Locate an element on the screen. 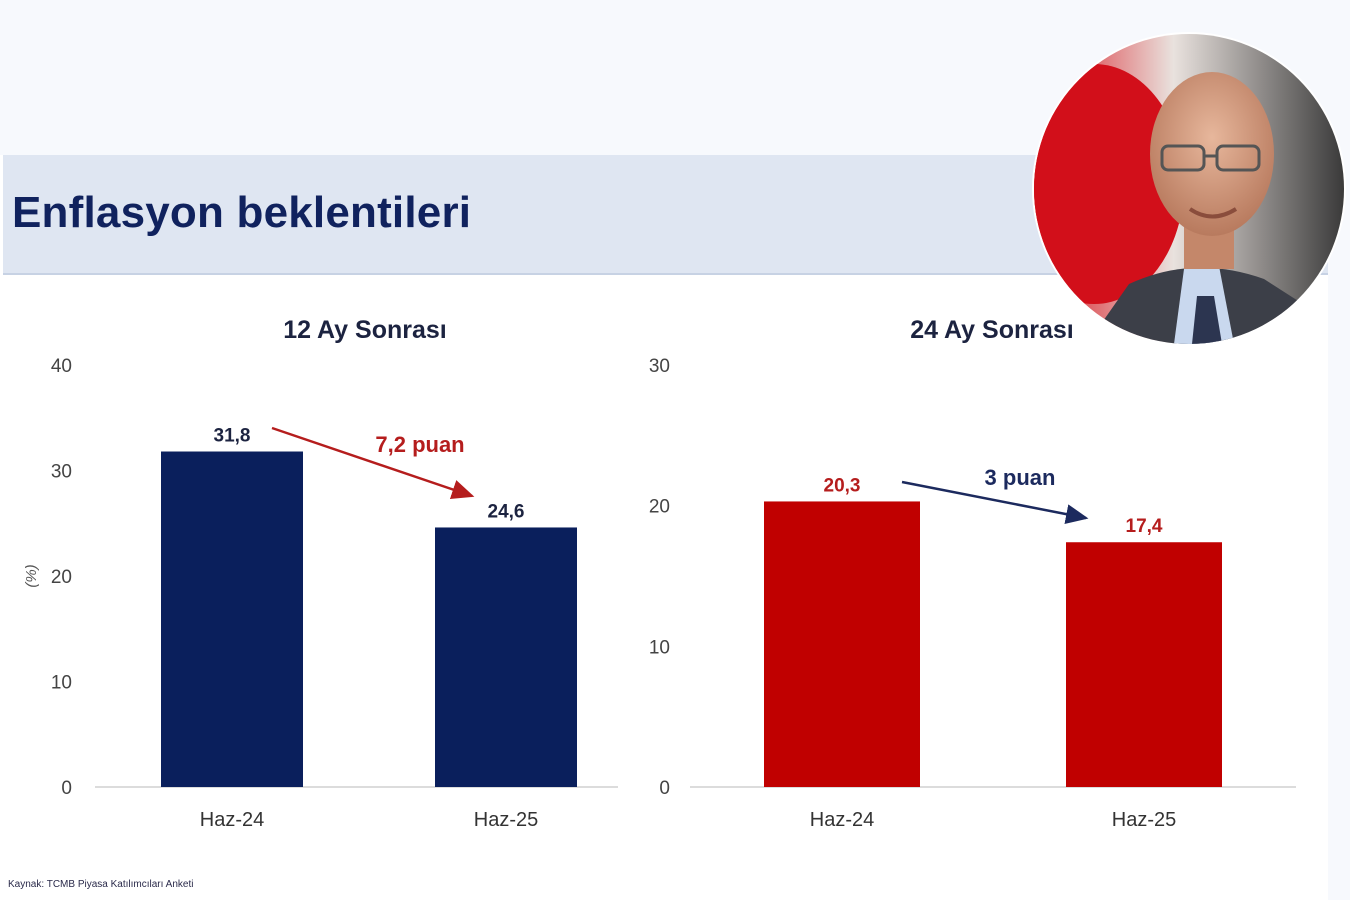  annotation-label: 3 puan is located at coordinates (1020, 477).